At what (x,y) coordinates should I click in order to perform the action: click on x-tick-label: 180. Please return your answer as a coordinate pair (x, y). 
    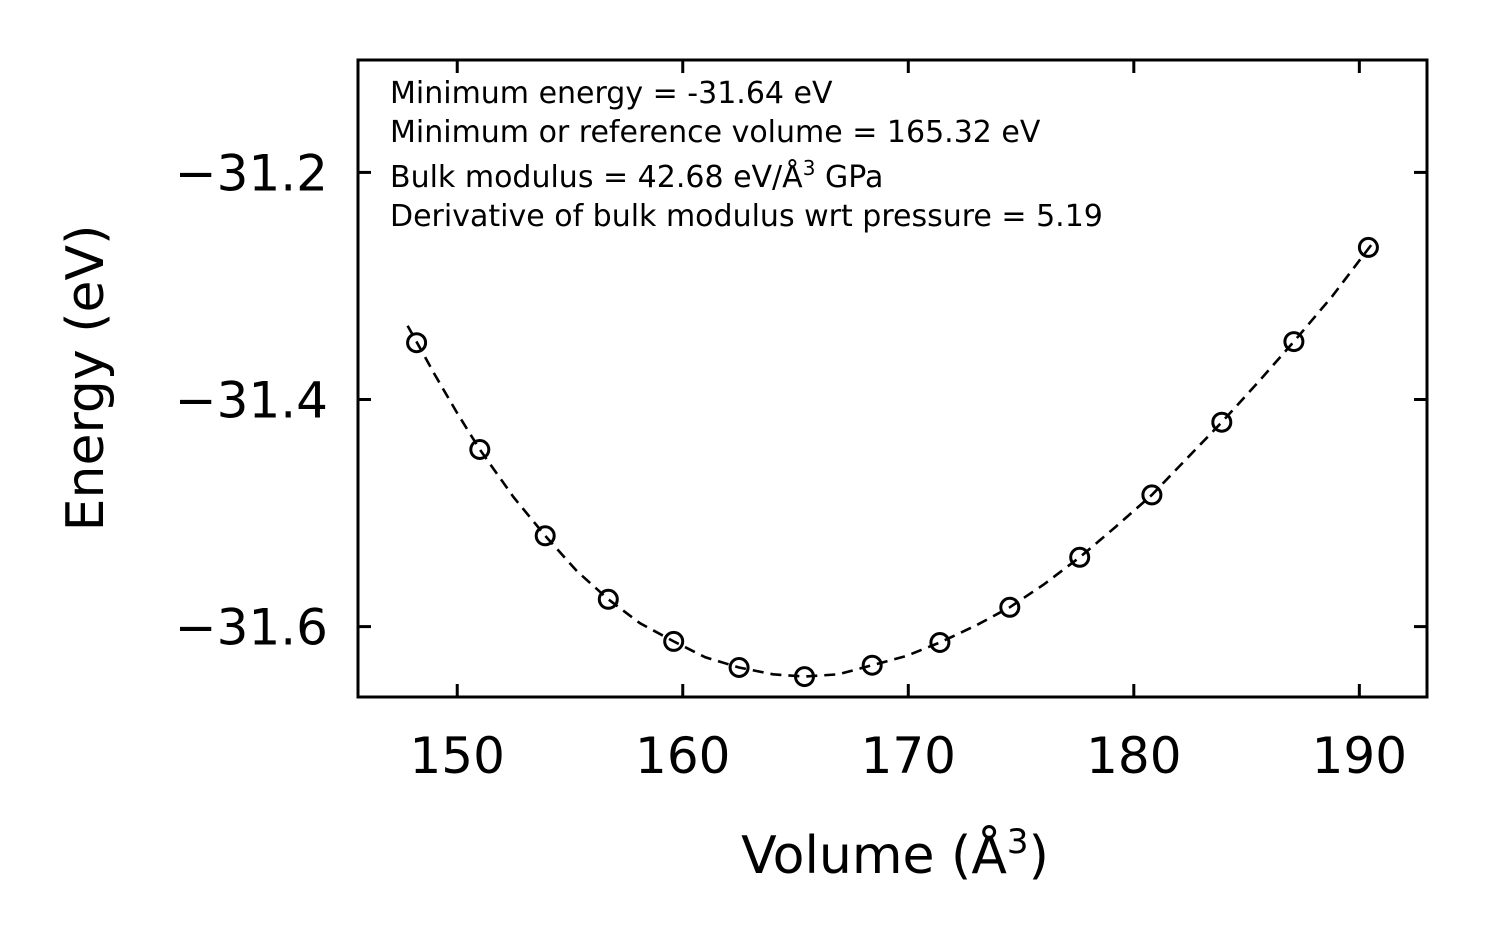
    Looking at the image, I should click on (1133, 756).